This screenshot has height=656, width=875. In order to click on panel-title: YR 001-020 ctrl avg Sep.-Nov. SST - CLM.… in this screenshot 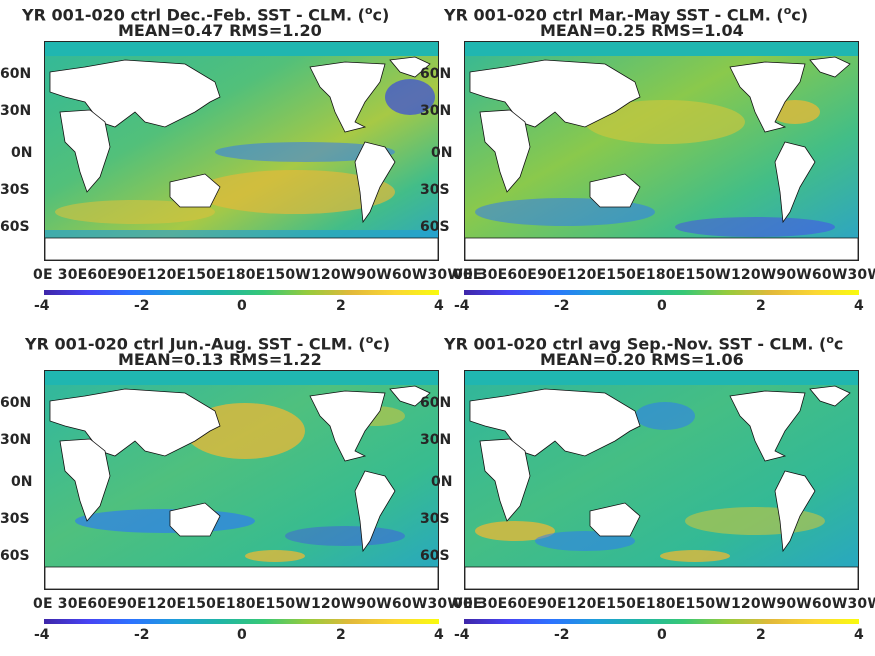, I will do `click(644, 343)`.